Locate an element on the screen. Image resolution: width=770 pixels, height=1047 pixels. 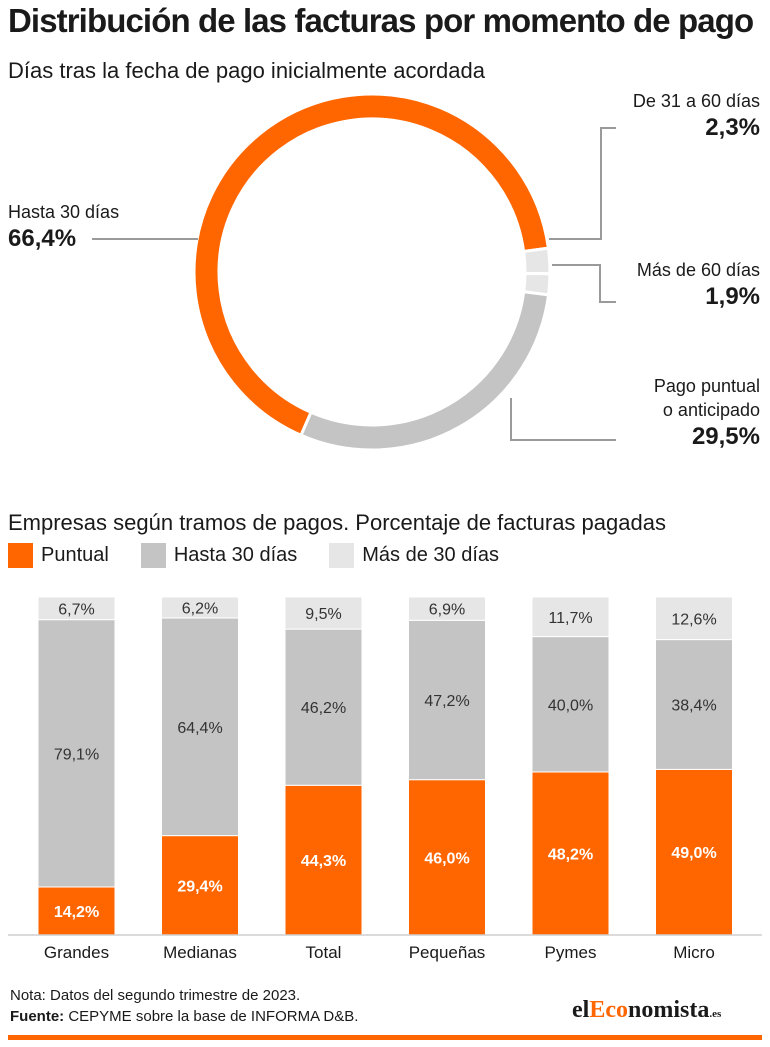
bar-data-label: 44,3% is located at coordinates (323, 861).